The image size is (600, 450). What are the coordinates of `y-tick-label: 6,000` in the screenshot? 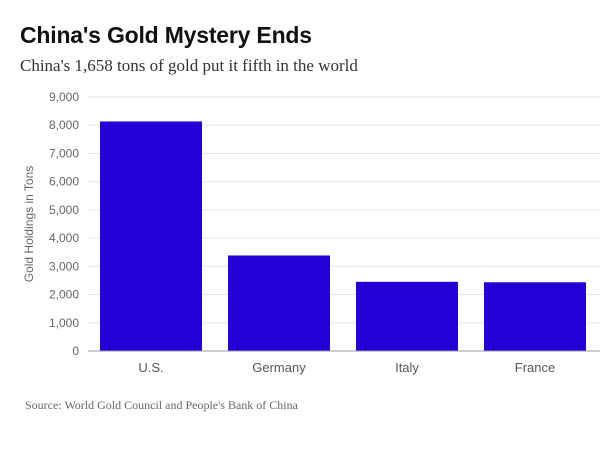 It's located at (64, 182).